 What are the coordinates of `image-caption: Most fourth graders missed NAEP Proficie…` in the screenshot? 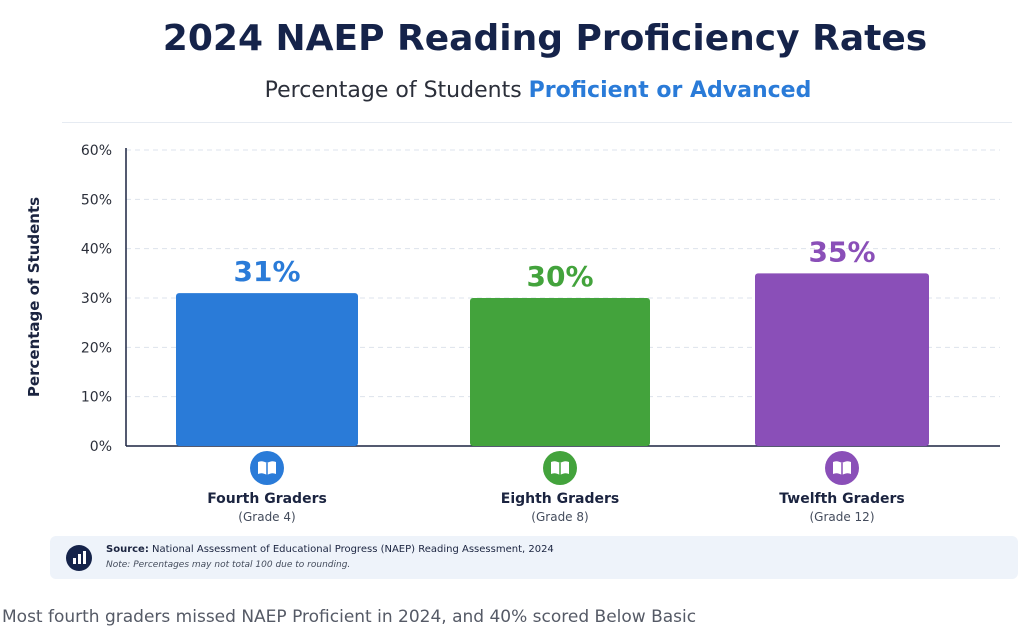 It's located at (349, 617).